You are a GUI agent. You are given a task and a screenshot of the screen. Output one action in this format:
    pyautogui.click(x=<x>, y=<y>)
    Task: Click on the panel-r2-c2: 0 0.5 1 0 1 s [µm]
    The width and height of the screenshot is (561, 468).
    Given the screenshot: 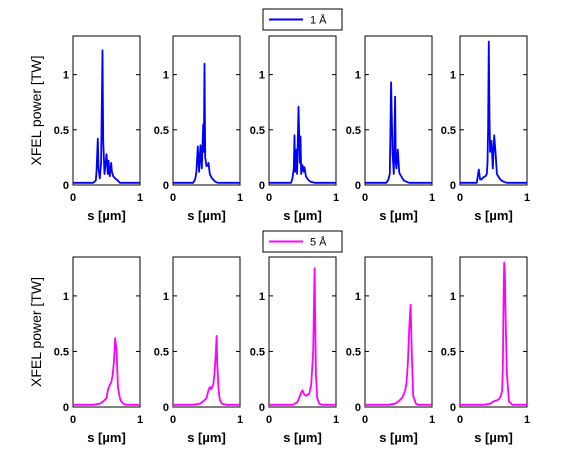 What is the action you would take?
    pyautogui.click(x=198, y=350)
    